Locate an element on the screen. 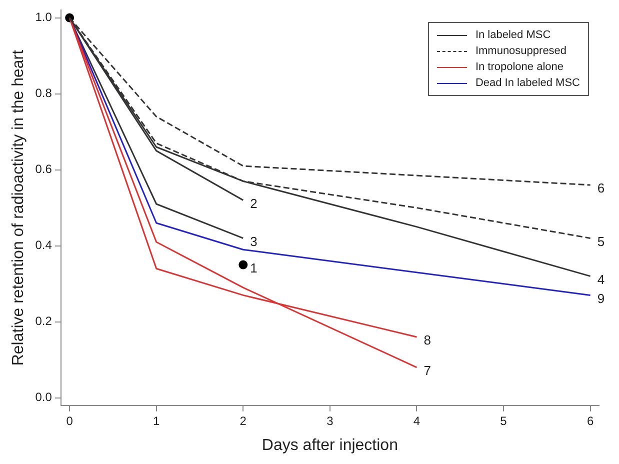 This screenshot has height=464, width=619. y-tick-label: 1.0 is located at coordinates (43, 17).